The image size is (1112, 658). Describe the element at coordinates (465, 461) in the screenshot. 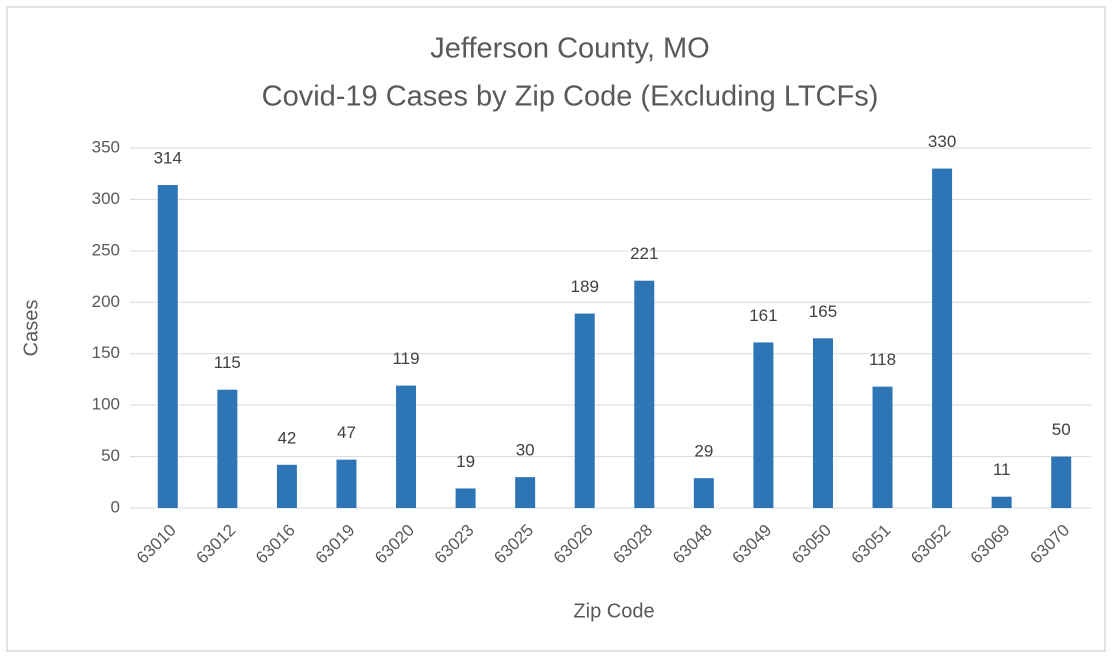

I see `data-label: 19` at that location.